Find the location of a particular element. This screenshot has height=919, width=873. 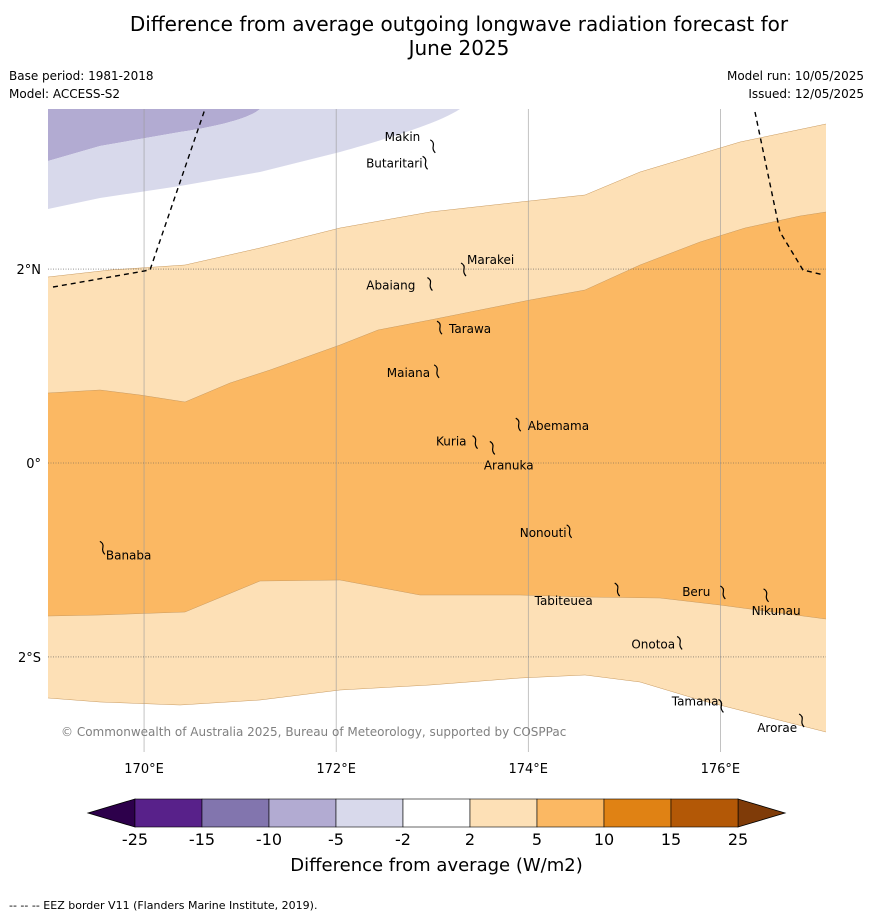

lat-tick-label: 0° is located at coordinates (33, 464).